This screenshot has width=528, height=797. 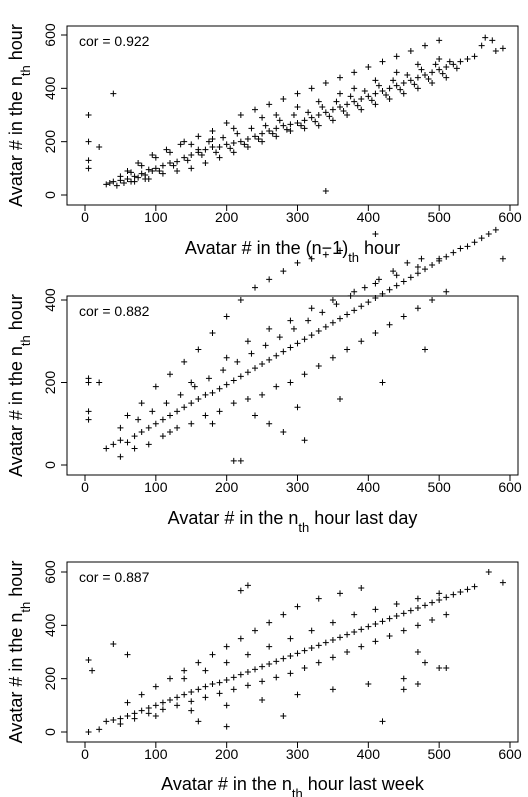 What do you see at coordinates (227, 754) in the screenshot?
I see `x-tick-label: 200` at bounding box center [227, 754].